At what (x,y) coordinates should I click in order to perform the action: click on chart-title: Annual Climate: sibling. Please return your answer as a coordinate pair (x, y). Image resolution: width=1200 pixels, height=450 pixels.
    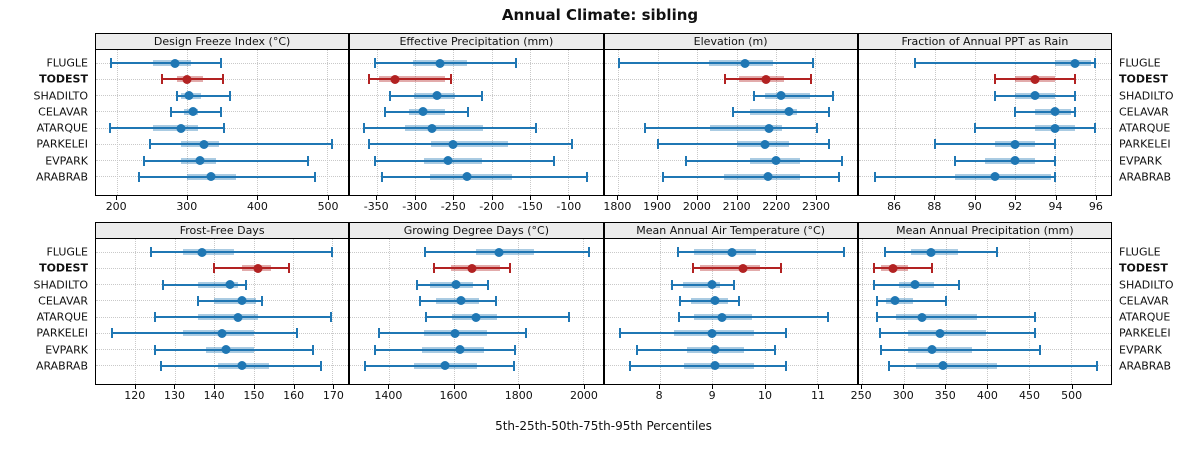
    Looking at the image, I should click on (600, 15).